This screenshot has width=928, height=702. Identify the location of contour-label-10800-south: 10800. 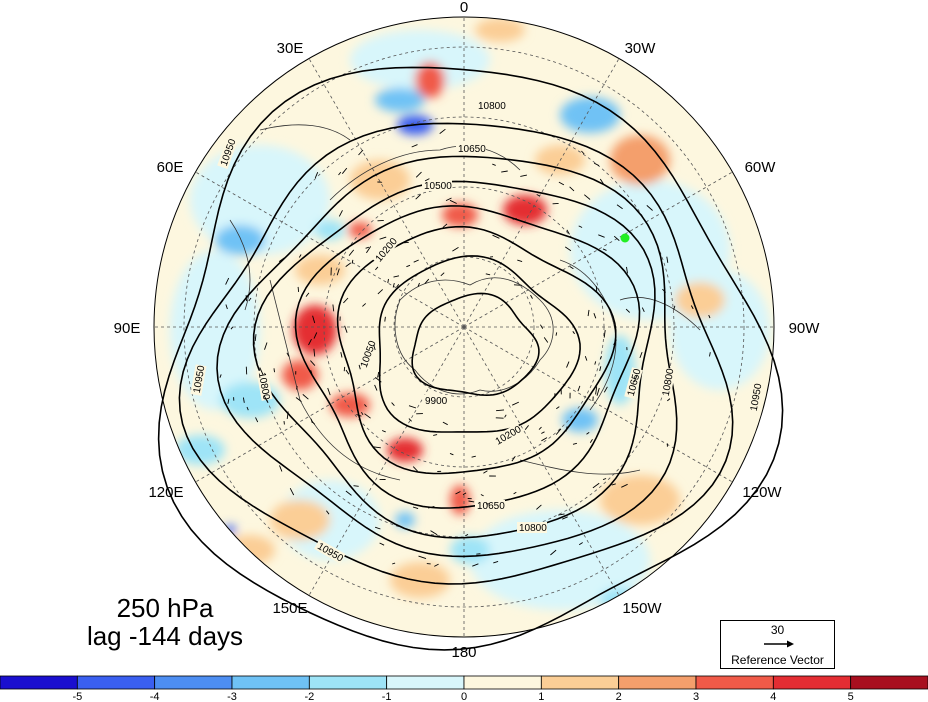
(533, 528).